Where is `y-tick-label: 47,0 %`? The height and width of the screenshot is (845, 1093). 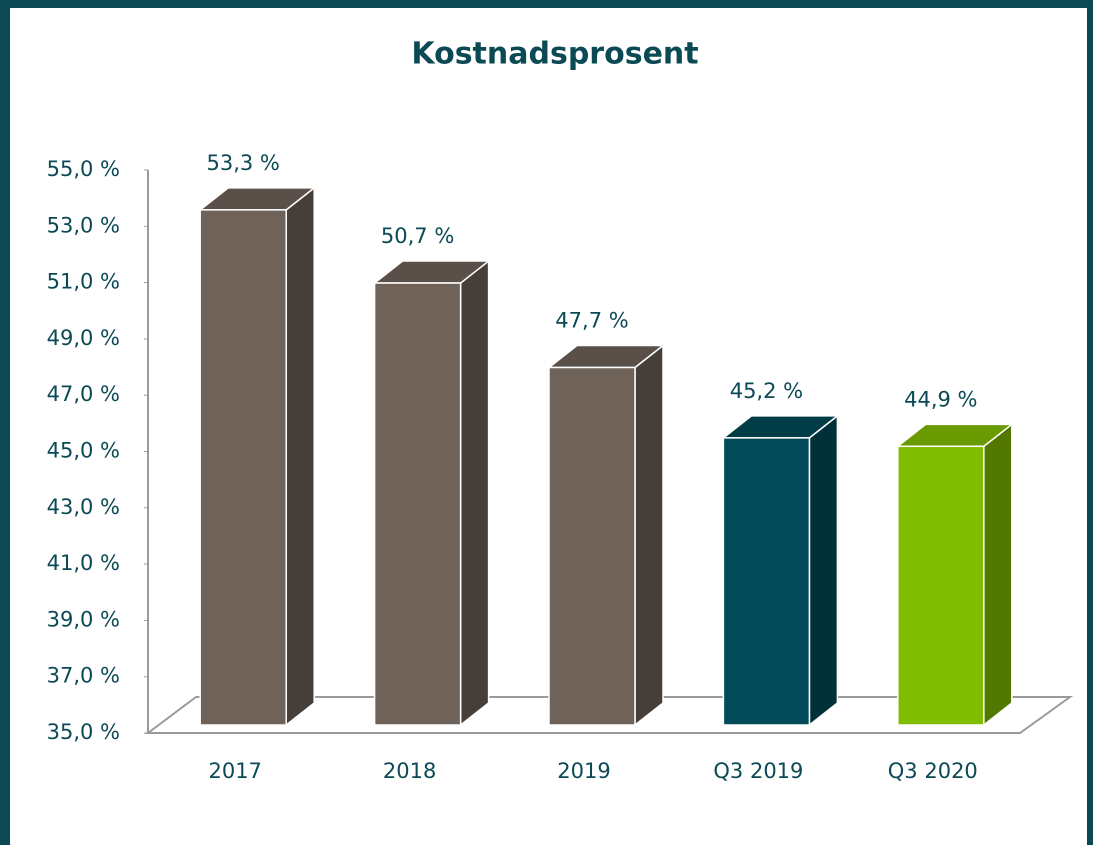 y-tick-label: 47,0 % is located at coordinates (83, 394).